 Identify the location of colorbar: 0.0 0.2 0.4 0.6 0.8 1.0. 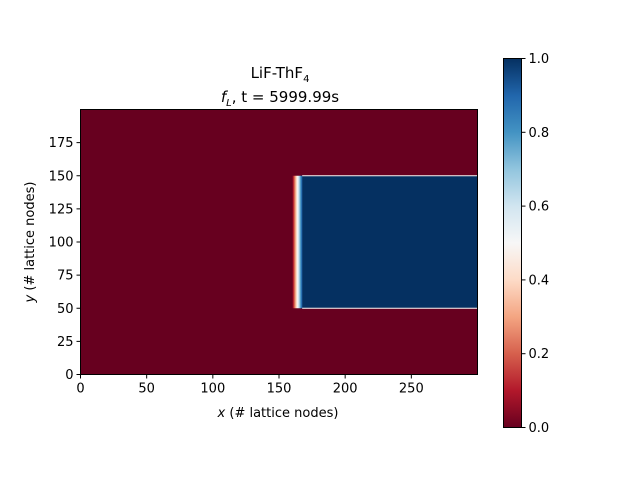
(526, 244).